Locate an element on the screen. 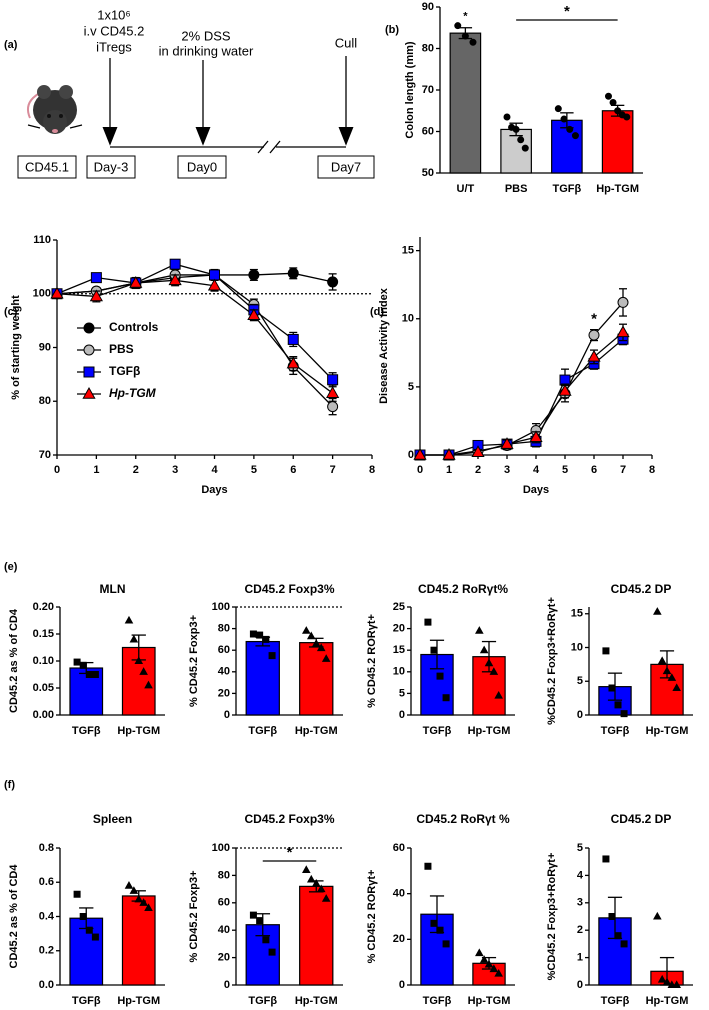 This screenshot has height=1010, width=709. y-tick-label: 0.15 is located at coordinates (43, 634).